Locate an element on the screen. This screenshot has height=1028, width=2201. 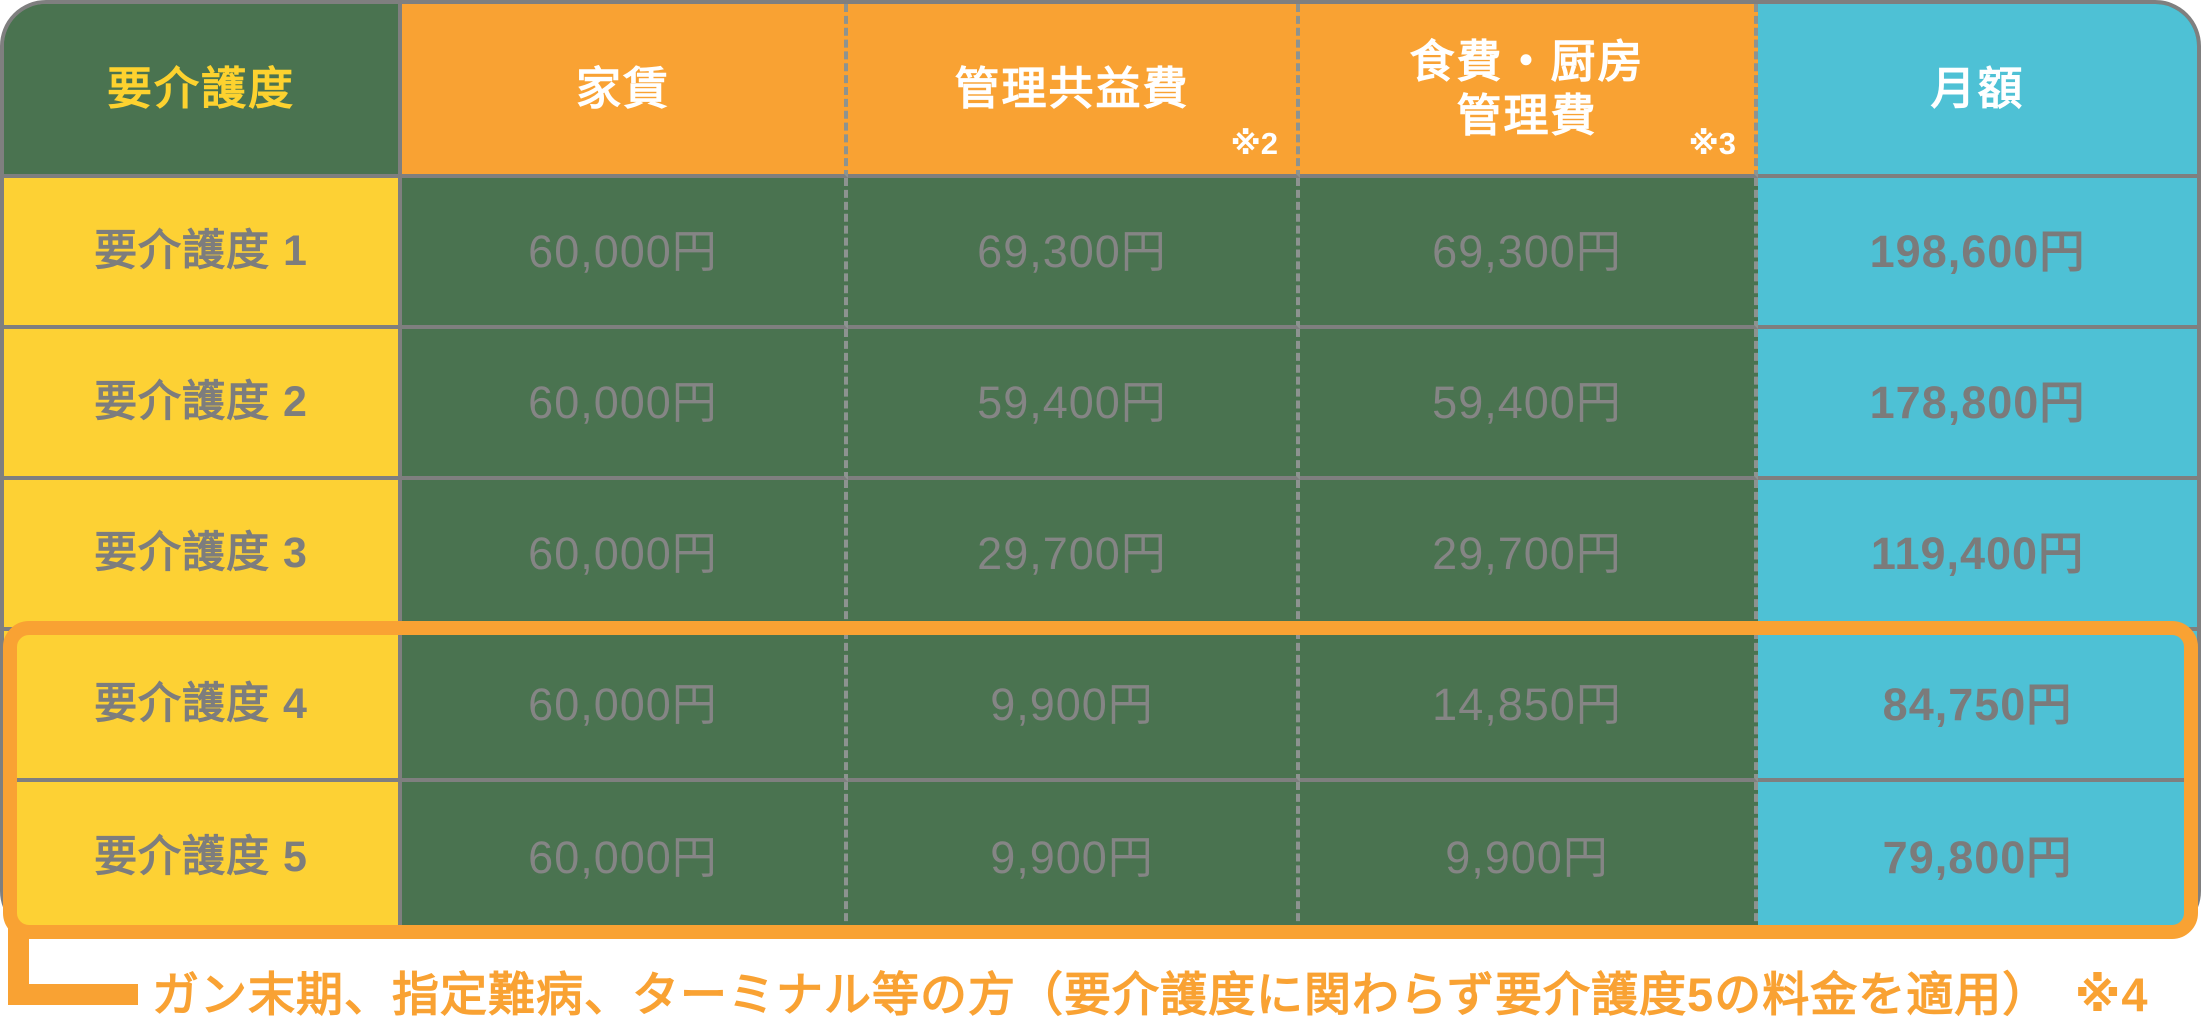
header-cell-food-fee: 食費・厨房 管理費 ※3 is located at coordinates (1529, 91).